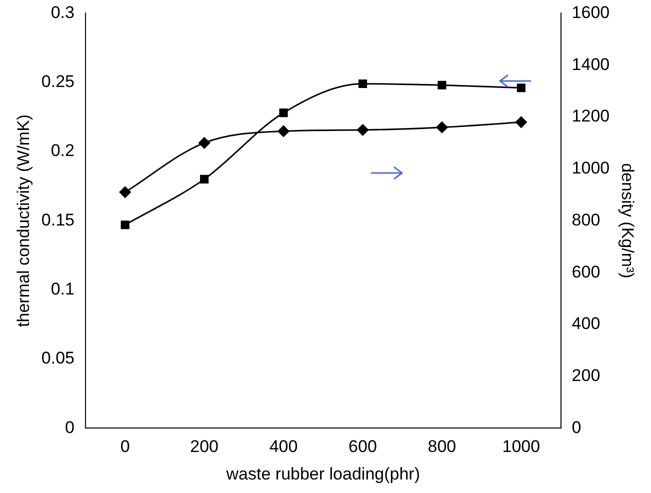  I want to click on y-tick-label: 0, so click(69, 427).